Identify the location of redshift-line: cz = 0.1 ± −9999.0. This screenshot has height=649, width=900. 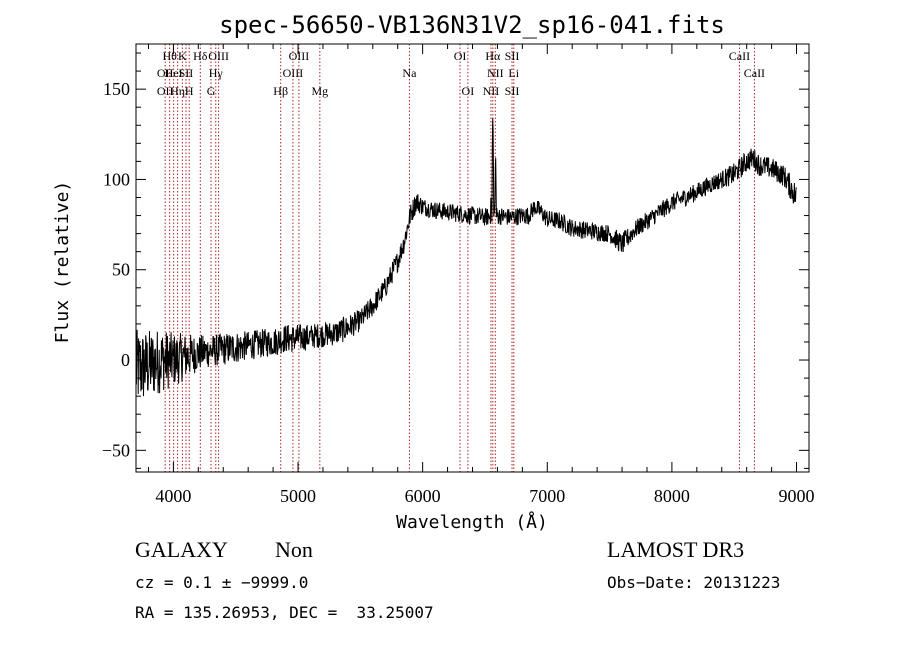
(222, 582).